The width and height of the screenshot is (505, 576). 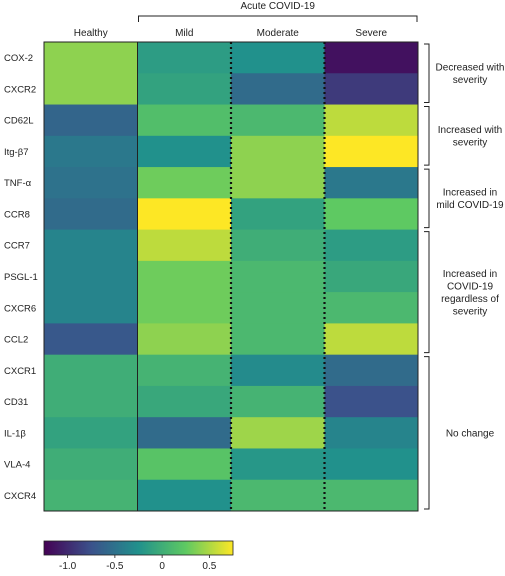 I want to click on heatmap-cell-tnf-mild, so click(x=184, y=183).